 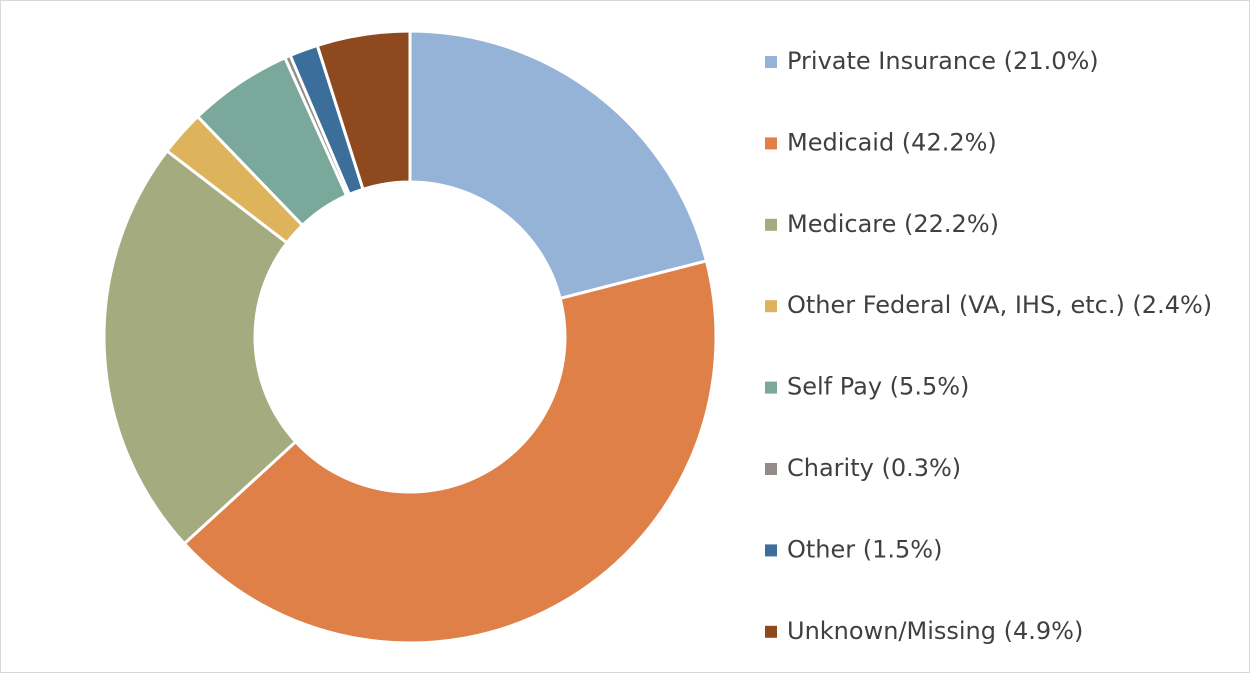 I want to click on legend-label: Medicaid (42.2%), so click(x=892, y=142).